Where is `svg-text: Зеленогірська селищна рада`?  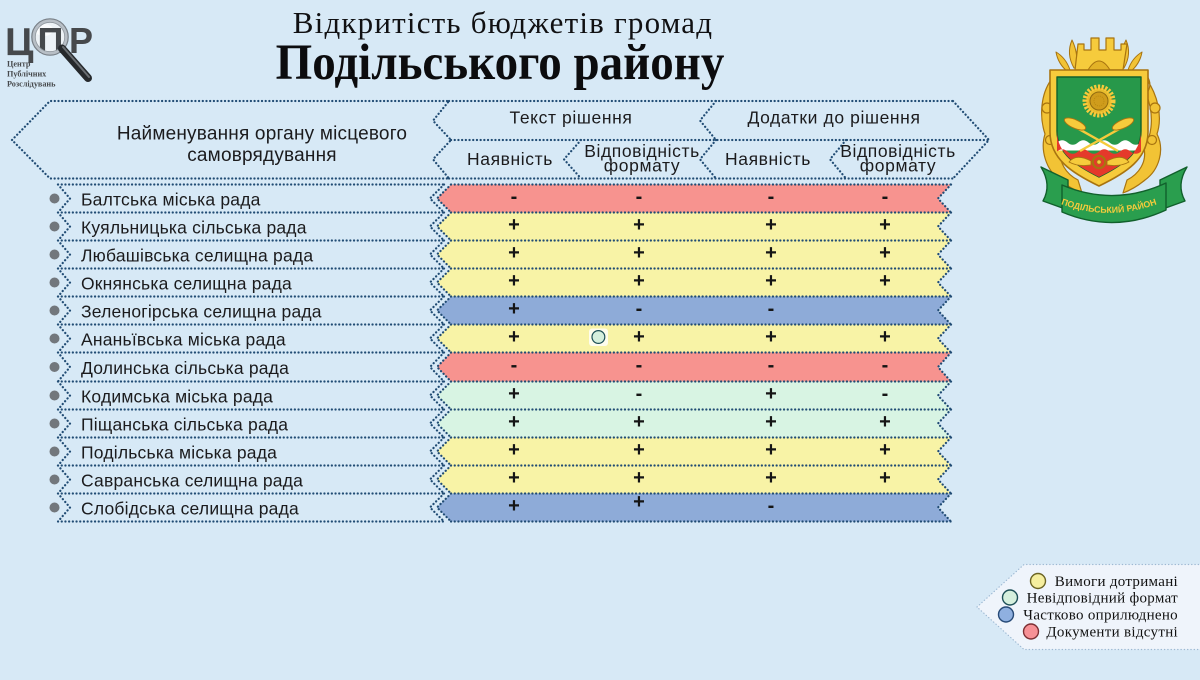
svg-text: Зеленогірська селищна рада is located at coordinates (201, 312).